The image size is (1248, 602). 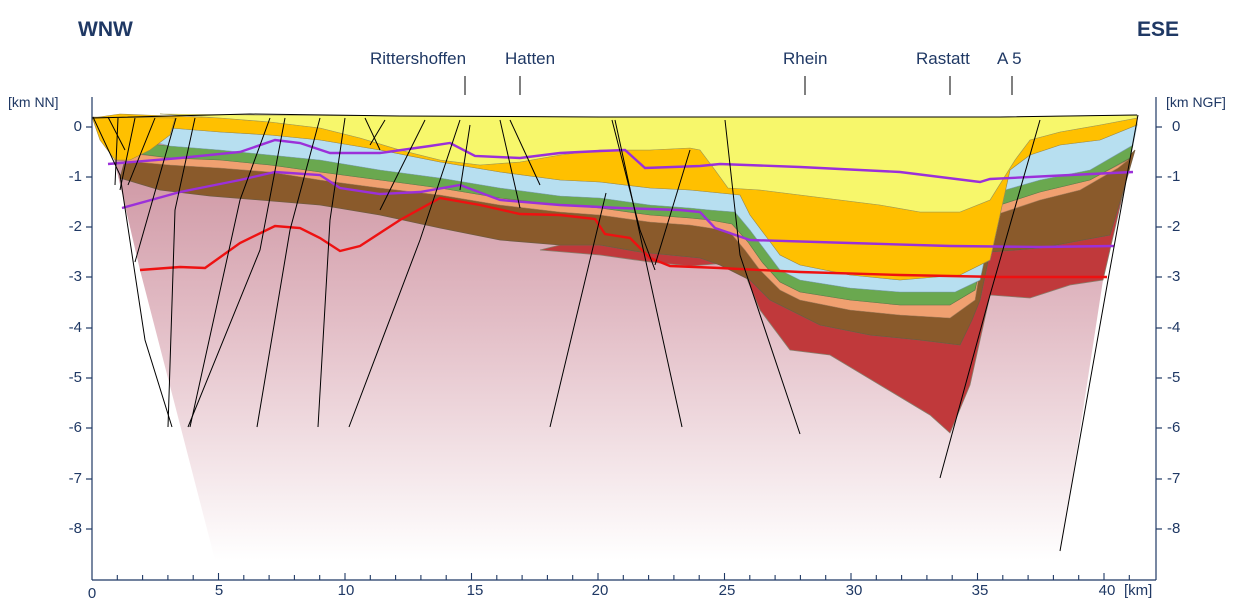 I want to click on direction-left-label: WNW, so click(x=105, y=29).